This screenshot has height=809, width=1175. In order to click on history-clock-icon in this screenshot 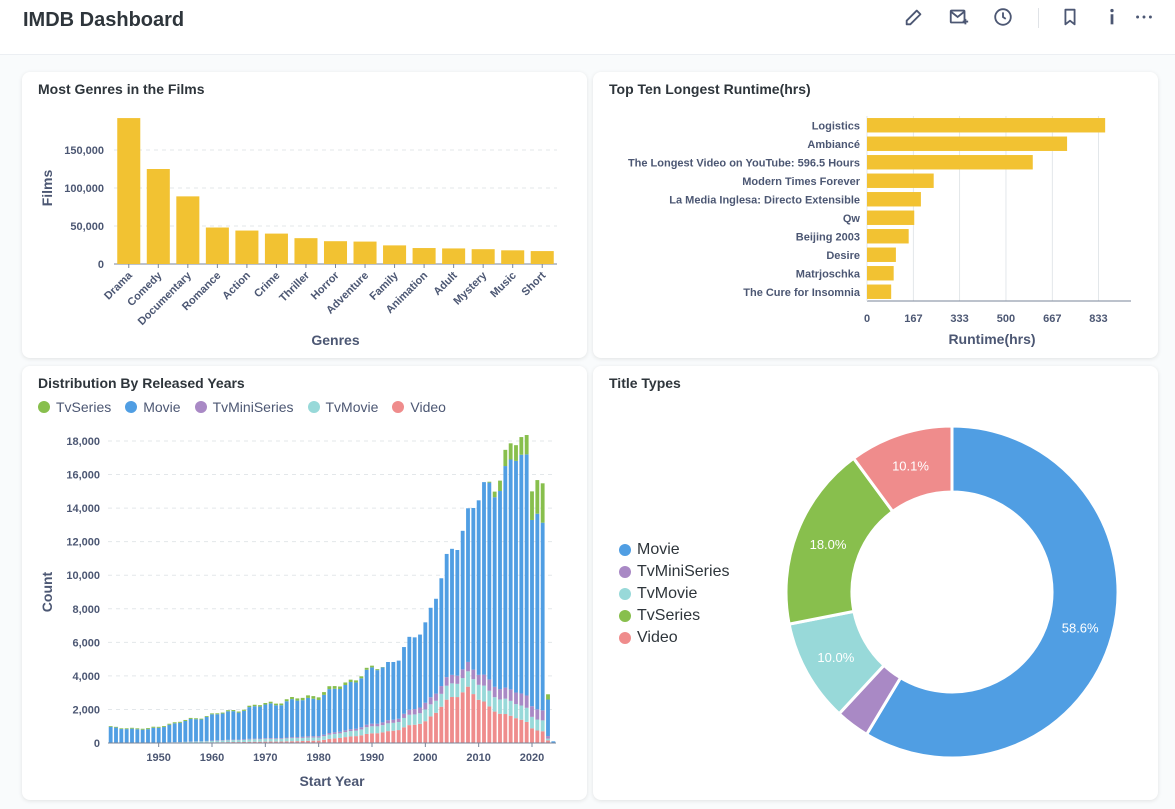, I will do `click(1003, 17)`.